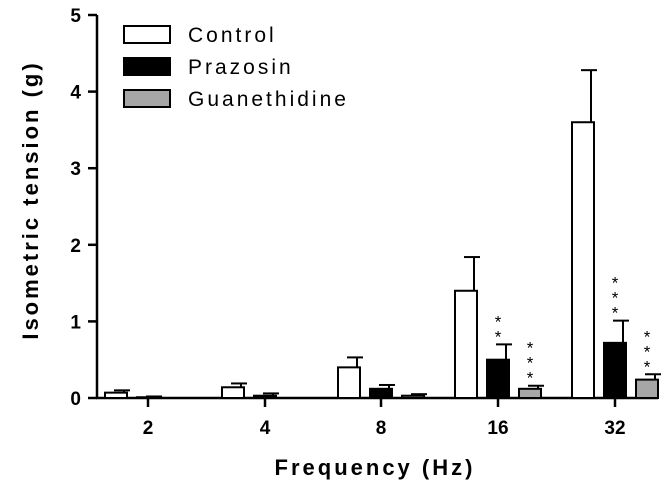 This screenshot has width=666, height=494. Describe the element at coordinates (75, 322) in the screenshot. I see `y-tick-label: 1` at that location.